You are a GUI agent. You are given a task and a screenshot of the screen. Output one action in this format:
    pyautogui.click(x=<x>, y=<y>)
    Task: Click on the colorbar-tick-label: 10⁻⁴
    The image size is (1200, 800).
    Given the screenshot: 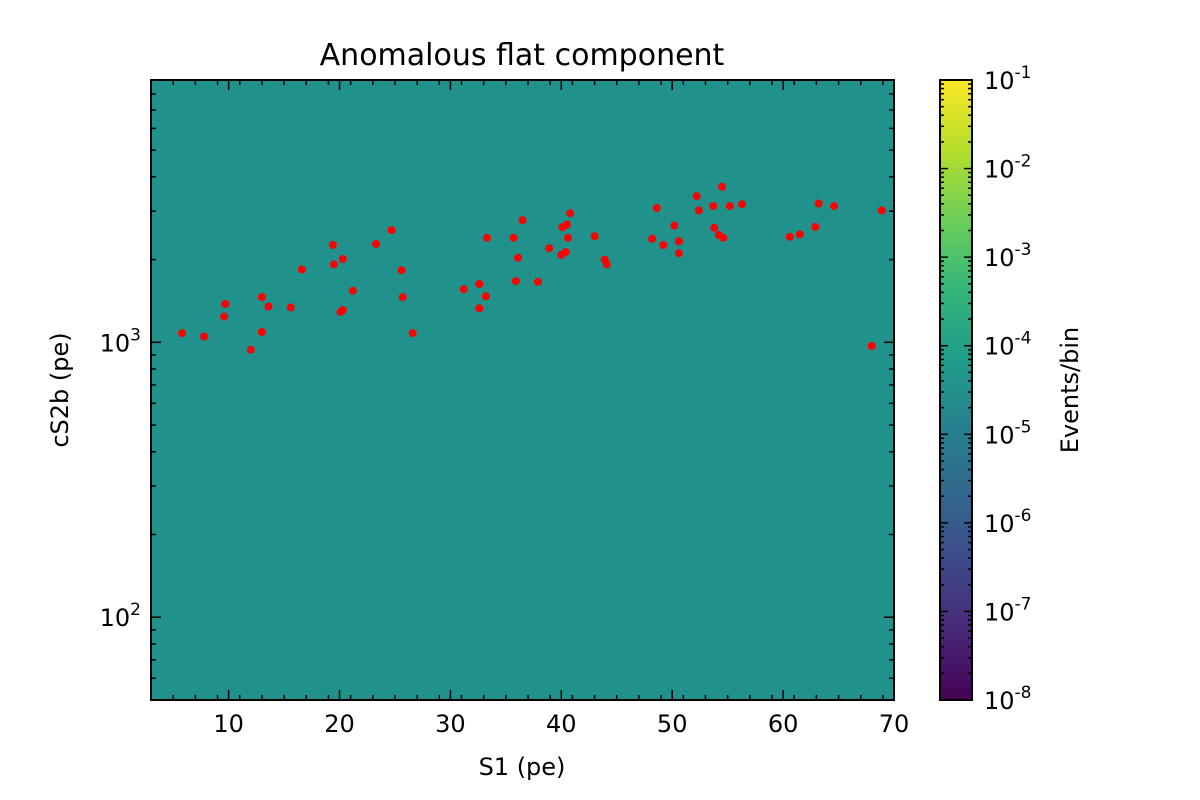 What is the action you would take?
    pyautogui.click(x=1008, y=345)
    